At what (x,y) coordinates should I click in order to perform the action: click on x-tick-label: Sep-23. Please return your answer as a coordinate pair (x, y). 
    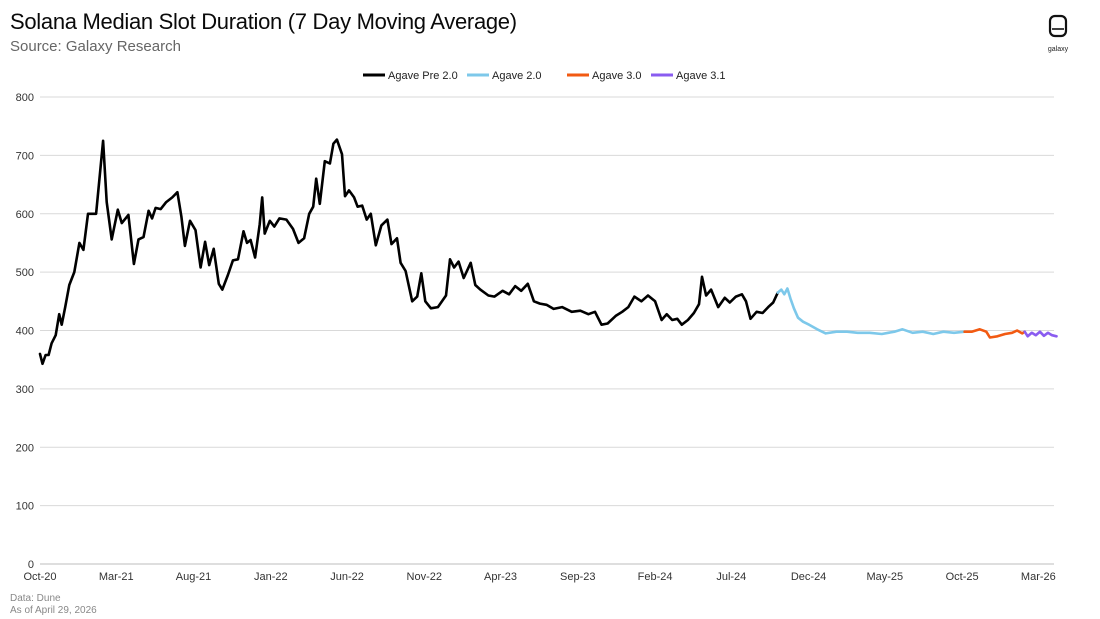
    Looking at the image, I should click on (577, 577).